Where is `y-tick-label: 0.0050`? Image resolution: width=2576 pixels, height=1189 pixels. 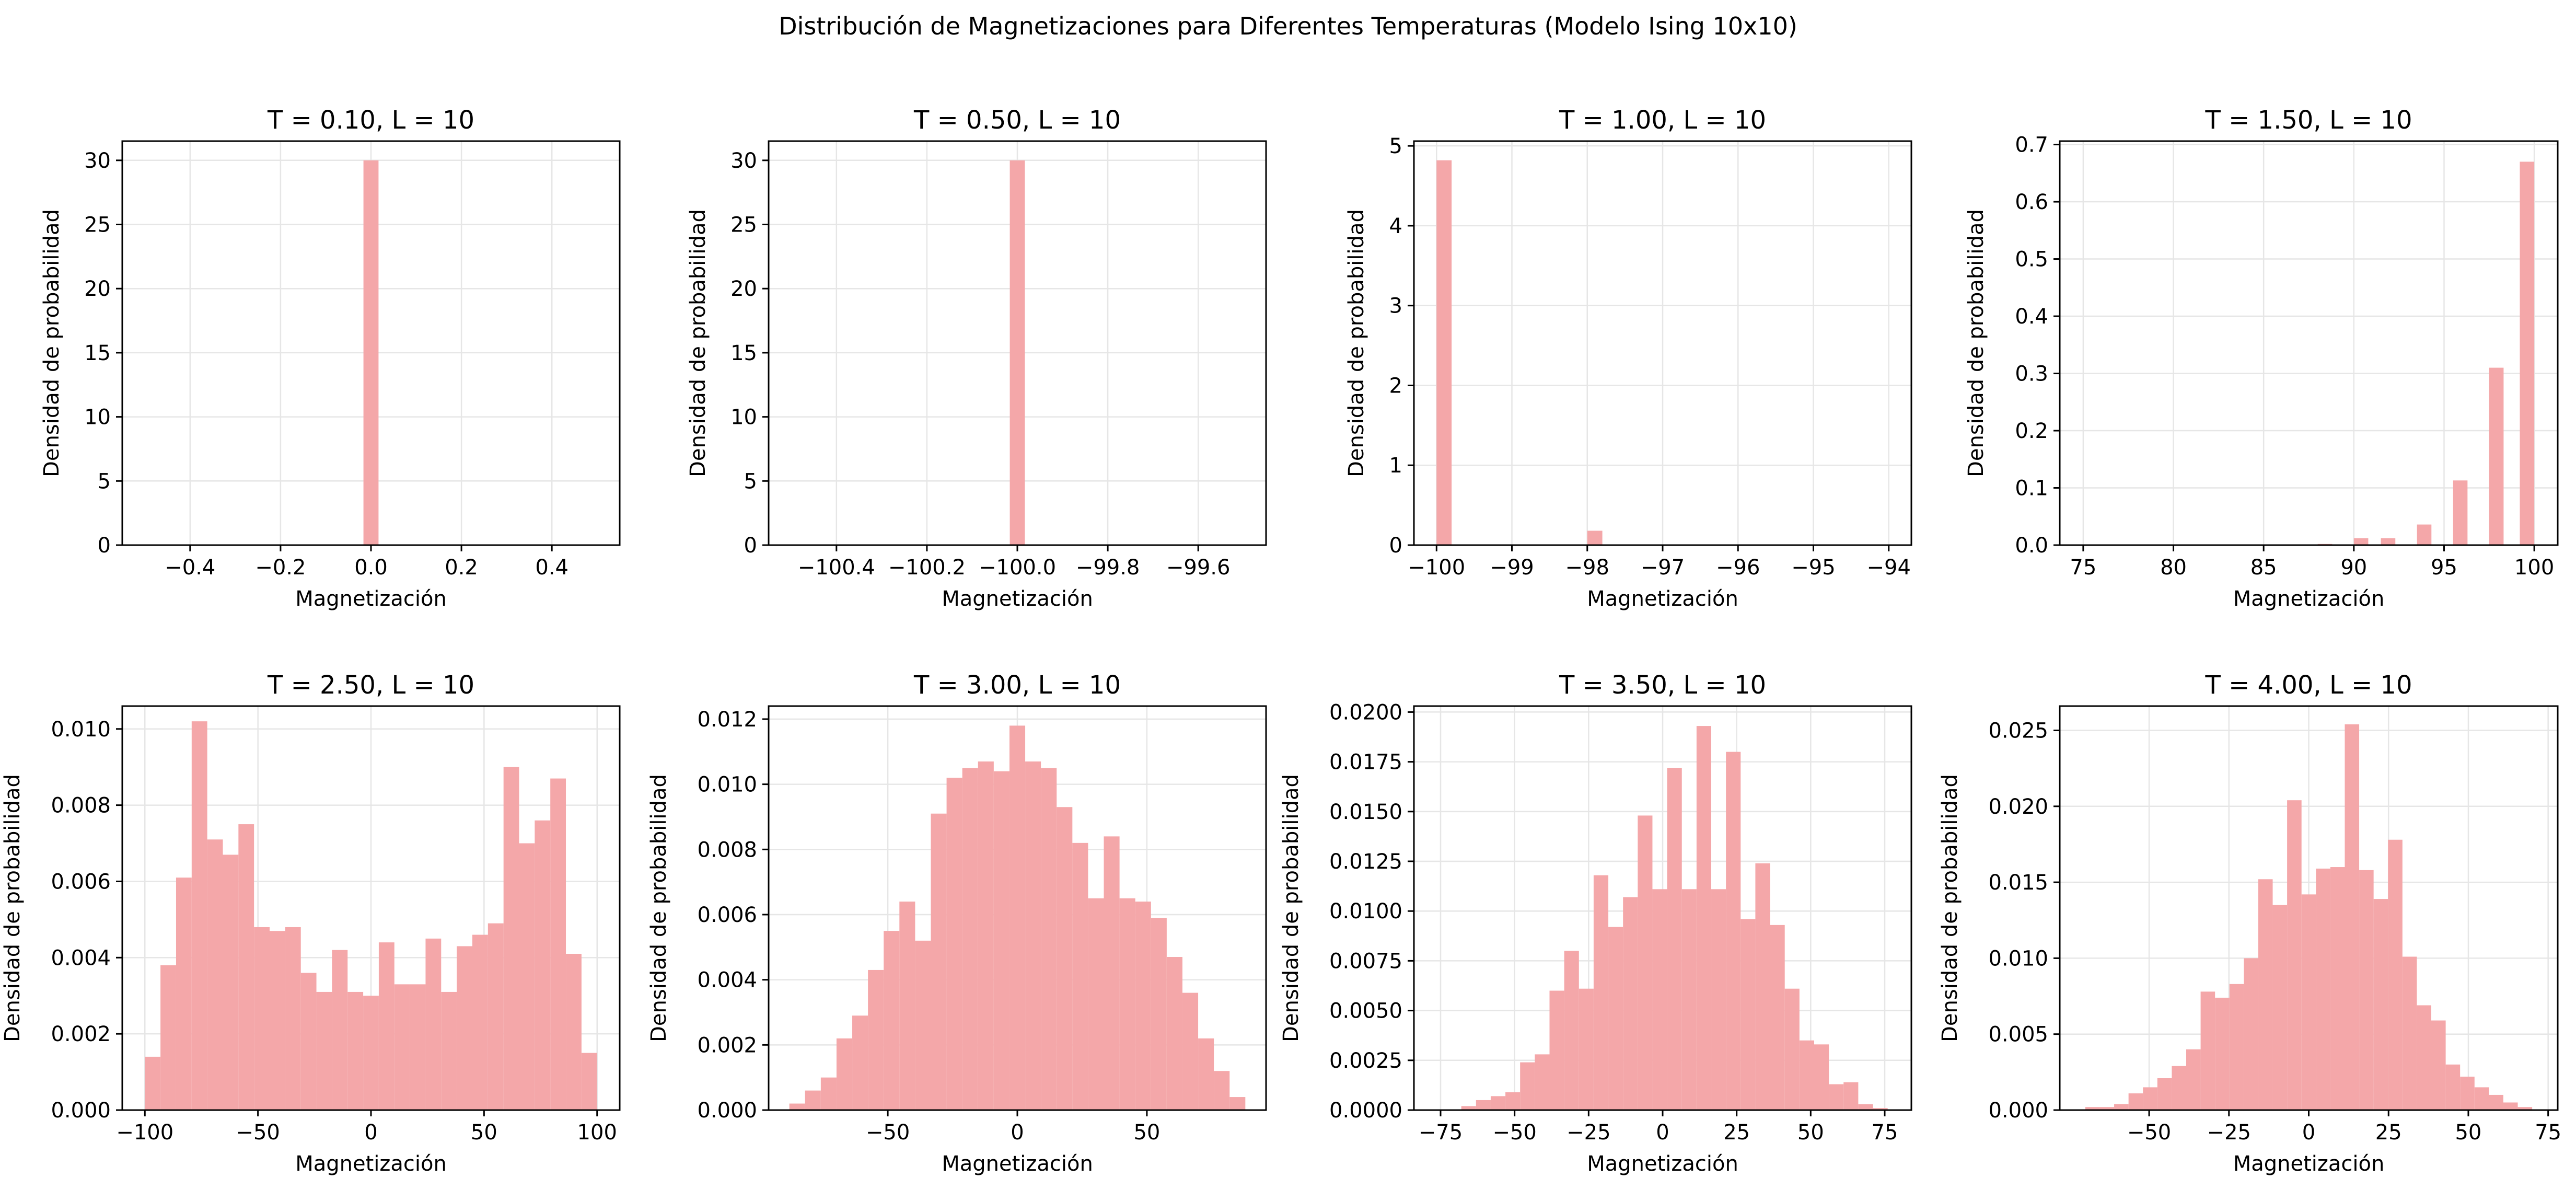
y-tick-label: 0.0050 is located at coordinates (1365, 1011).